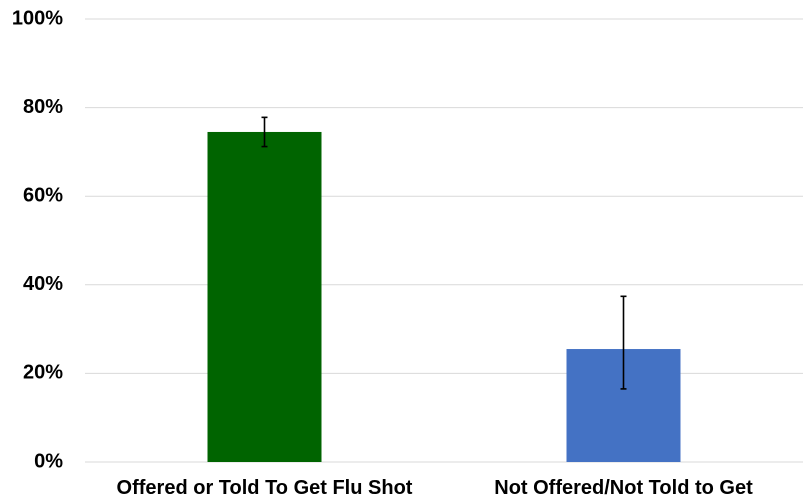 This screenshot has height=503, width=803. I want to click on y-tick-label: 100%, so click(37, 18).